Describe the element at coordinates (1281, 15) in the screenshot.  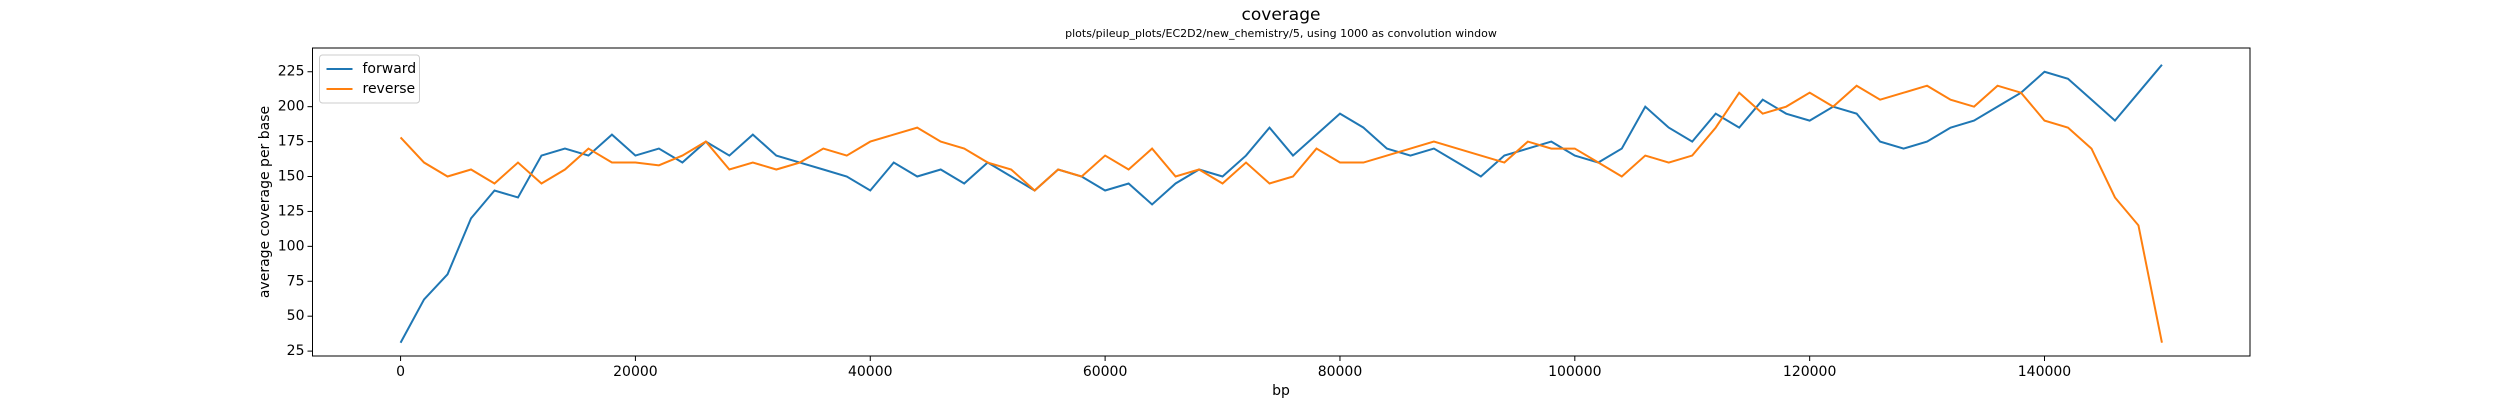
I see `chart-title: coverage` at that location.